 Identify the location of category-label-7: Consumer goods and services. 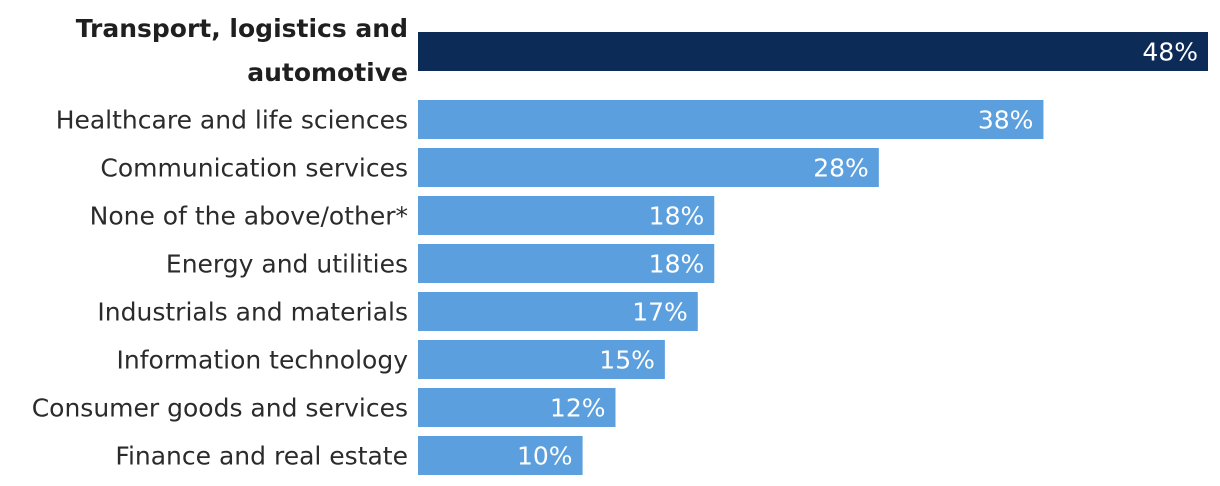
(220, 408).